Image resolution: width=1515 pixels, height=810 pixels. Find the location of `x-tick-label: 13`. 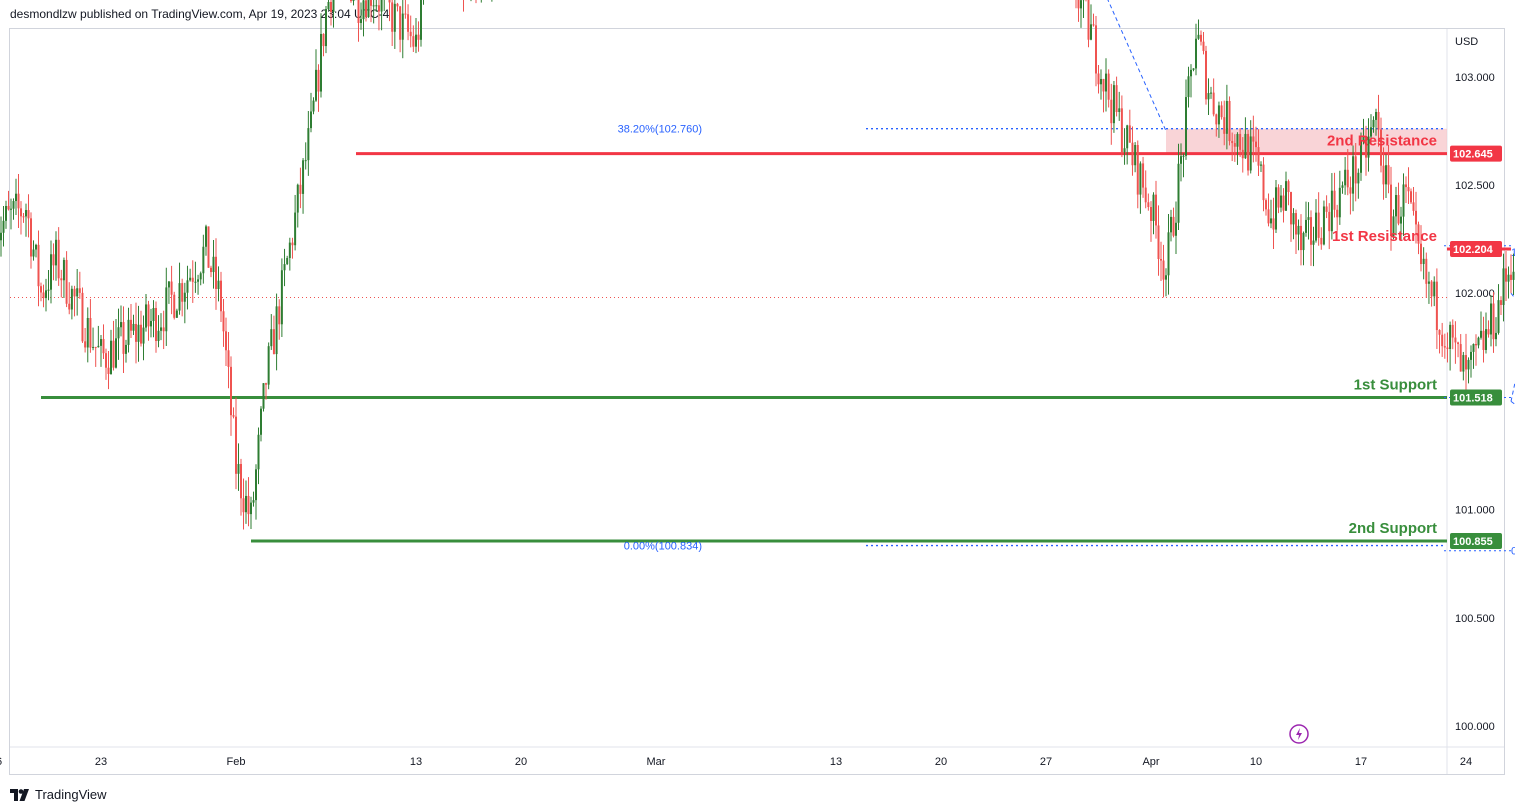

x-tick-label: 13 is located at coordinates (836, 762).